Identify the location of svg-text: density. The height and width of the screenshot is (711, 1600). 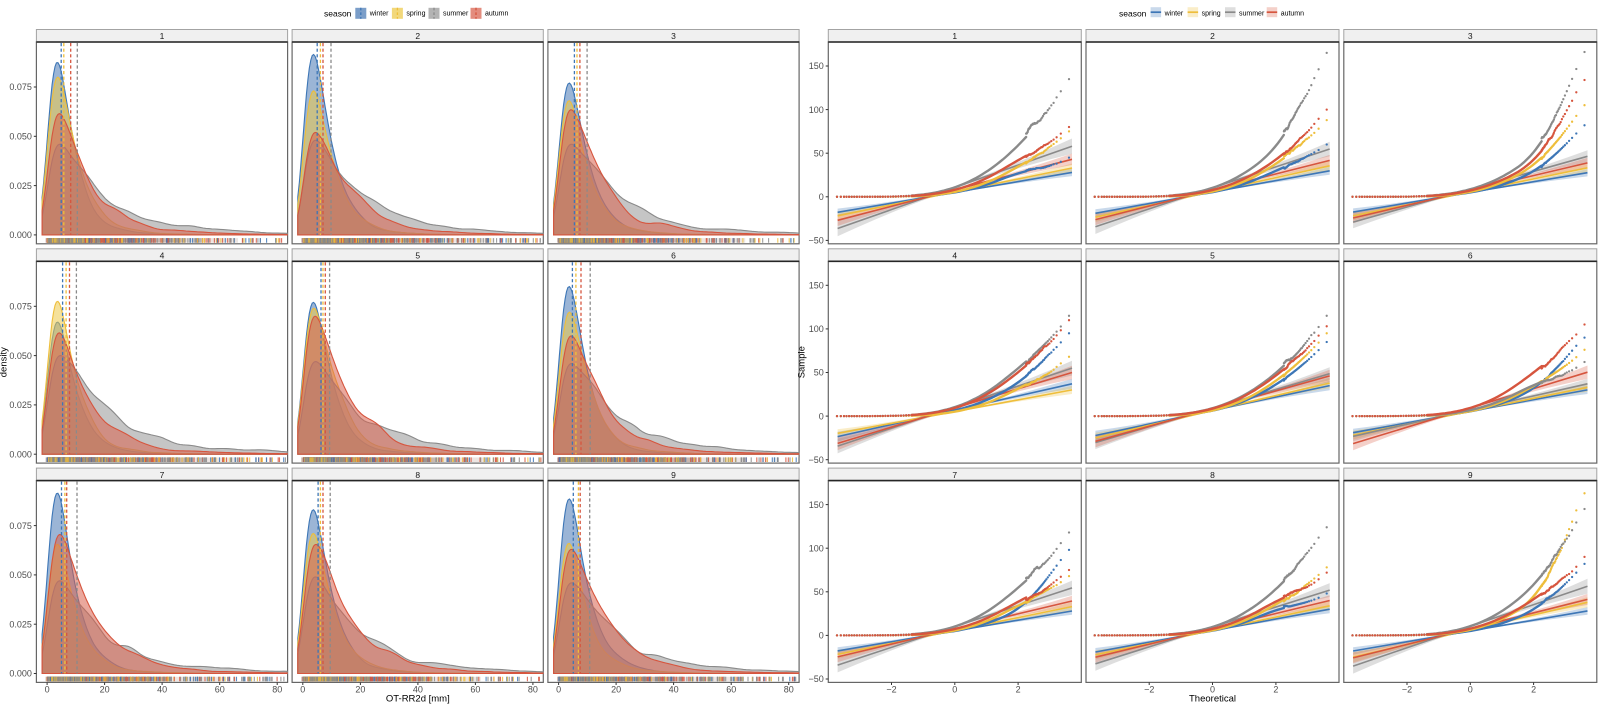
(5, 362).